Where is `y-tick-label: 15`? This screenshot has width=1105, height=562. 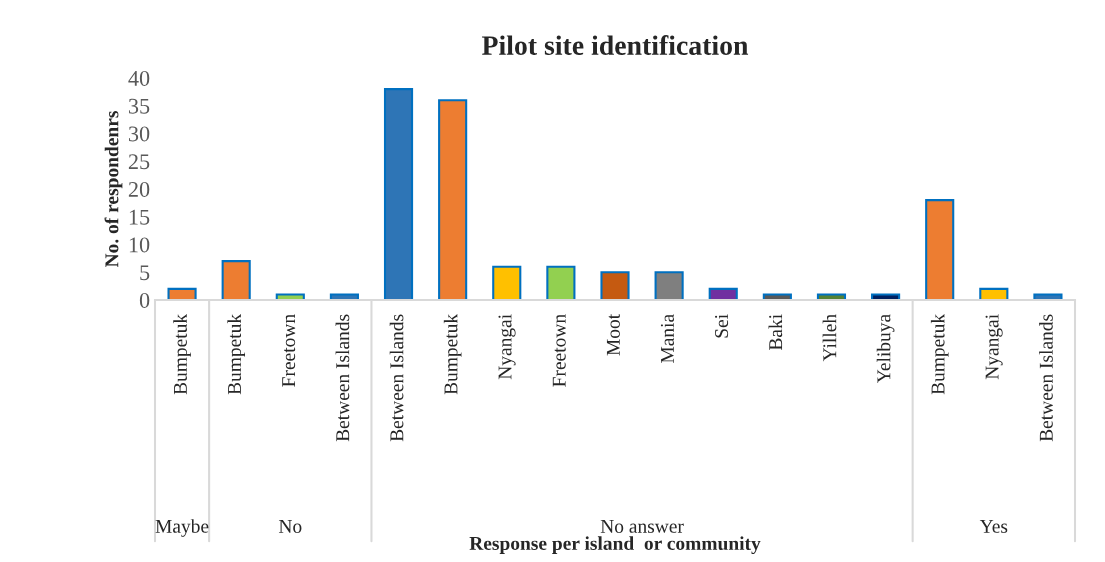 y-tick-label: 15 is located at coordinates (139, 217).